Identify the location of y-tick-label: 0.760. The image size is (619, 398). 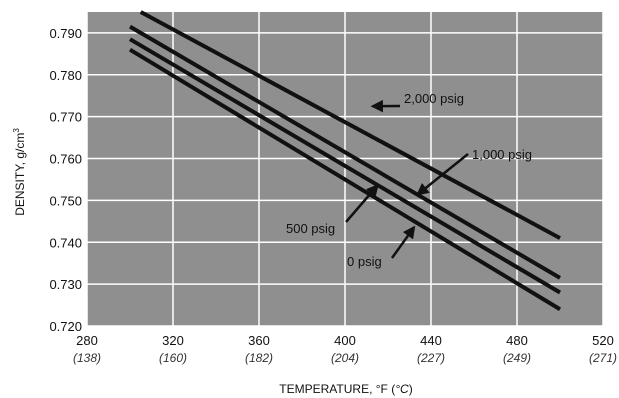
(65, 159).